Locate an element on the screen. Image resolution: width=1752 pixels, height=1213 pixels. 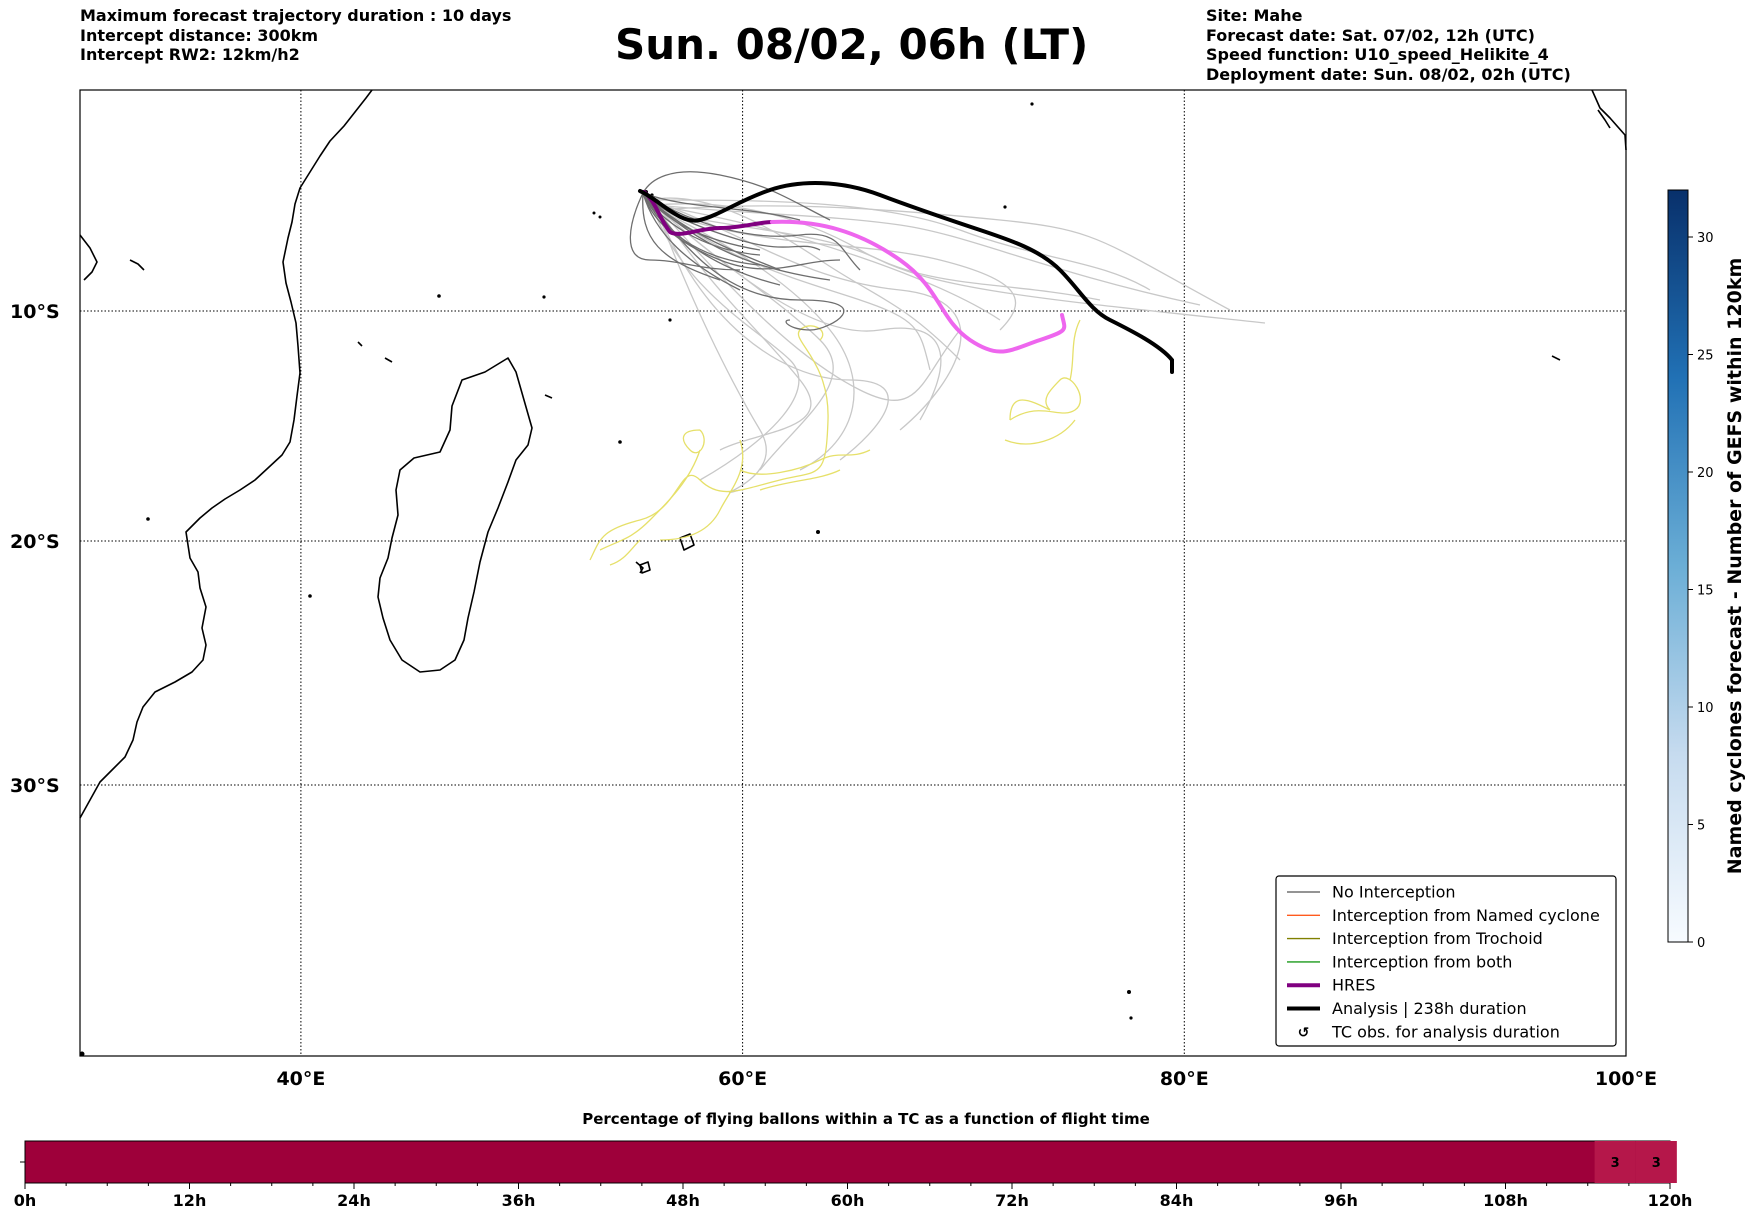
coast-madagascar is located at coordinates (455, 515).